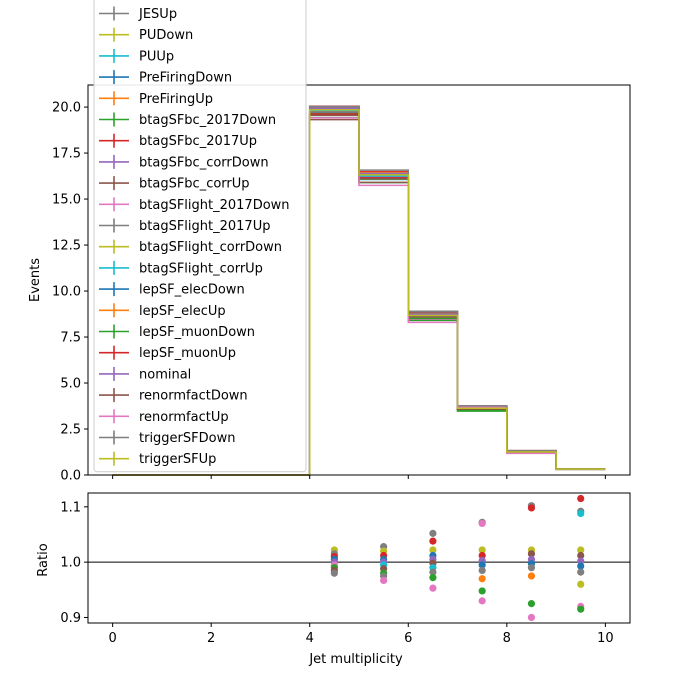 The image size is (700, 700). Describe the element at coordinates (138, 14) in the screenshot. I see `legend-item: JESUp` at that location.